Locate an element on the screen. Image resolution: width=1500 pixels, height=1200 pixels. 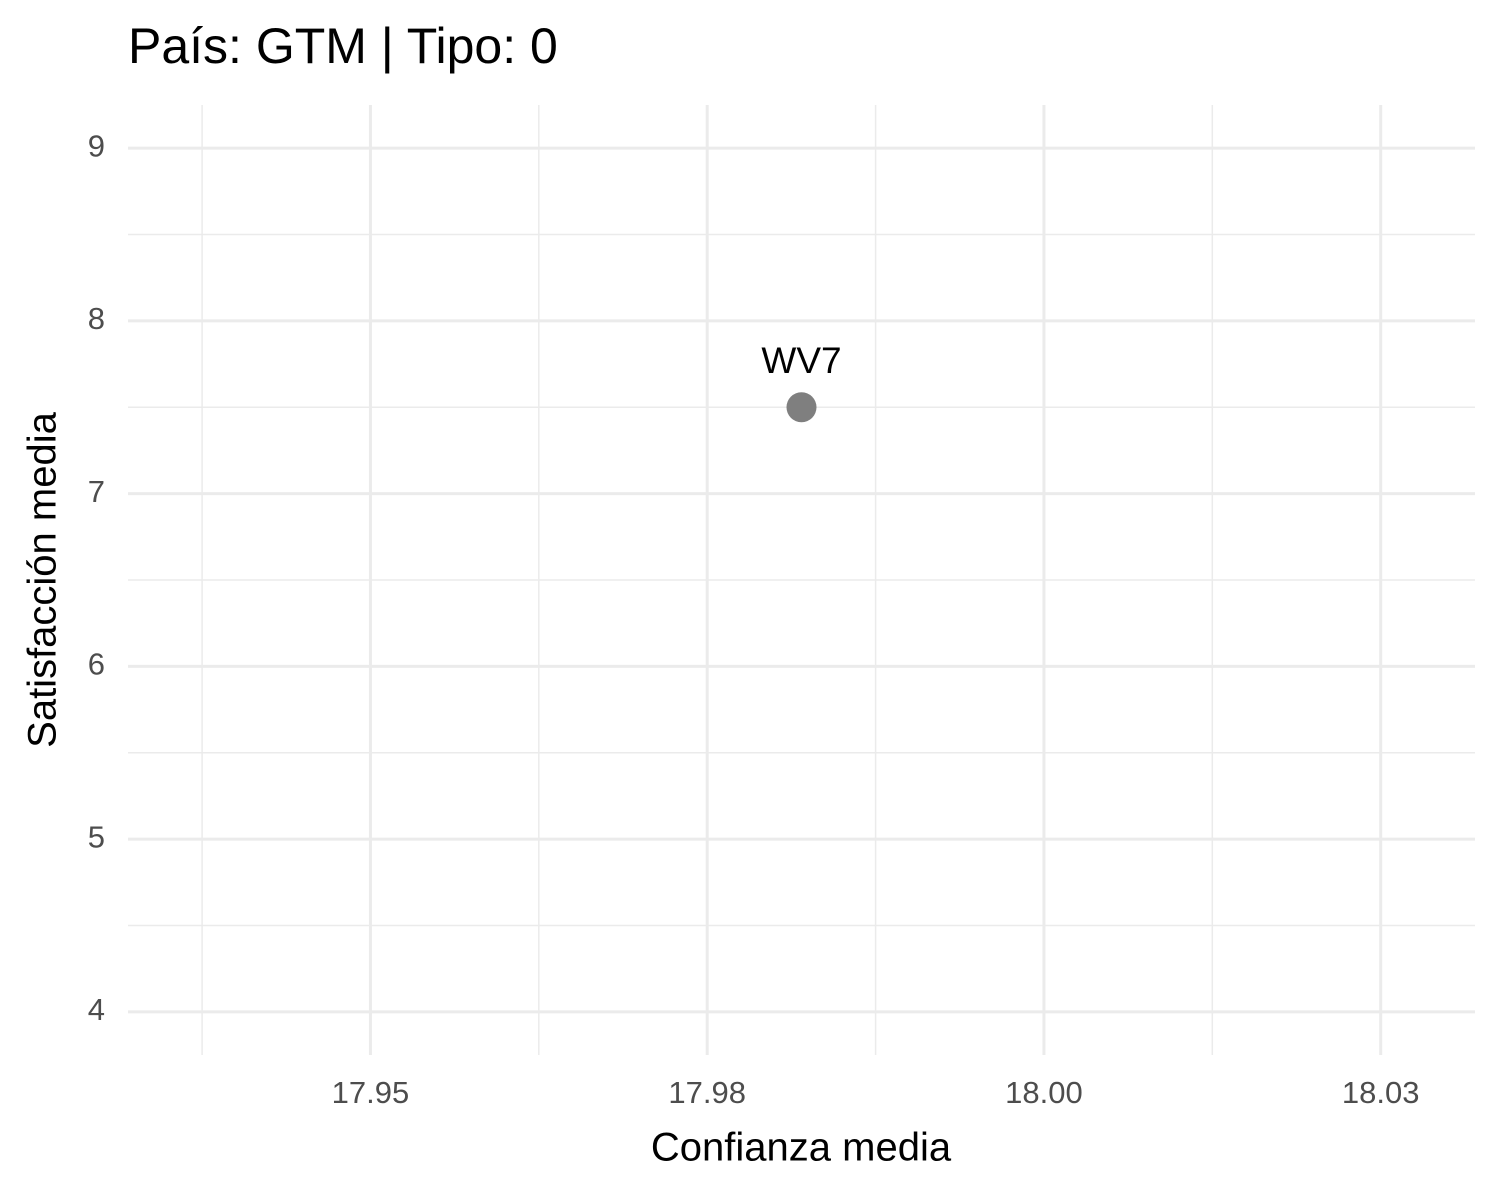
x-axis-title: Confianza media is located at coordinates (801, 1148).